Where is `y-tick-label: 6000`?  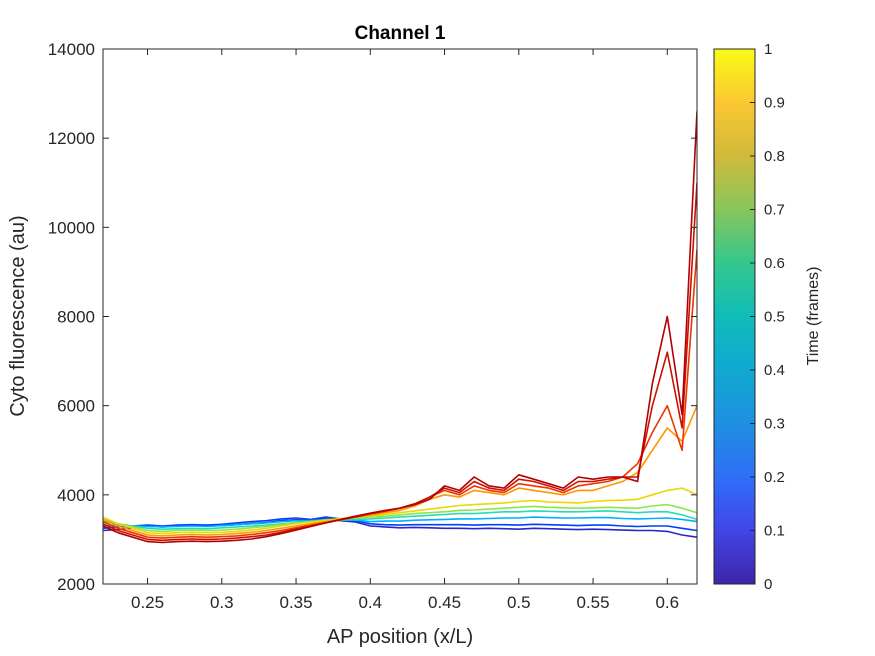
y-tick-label: 6000 is located at coordinates (76, 406).